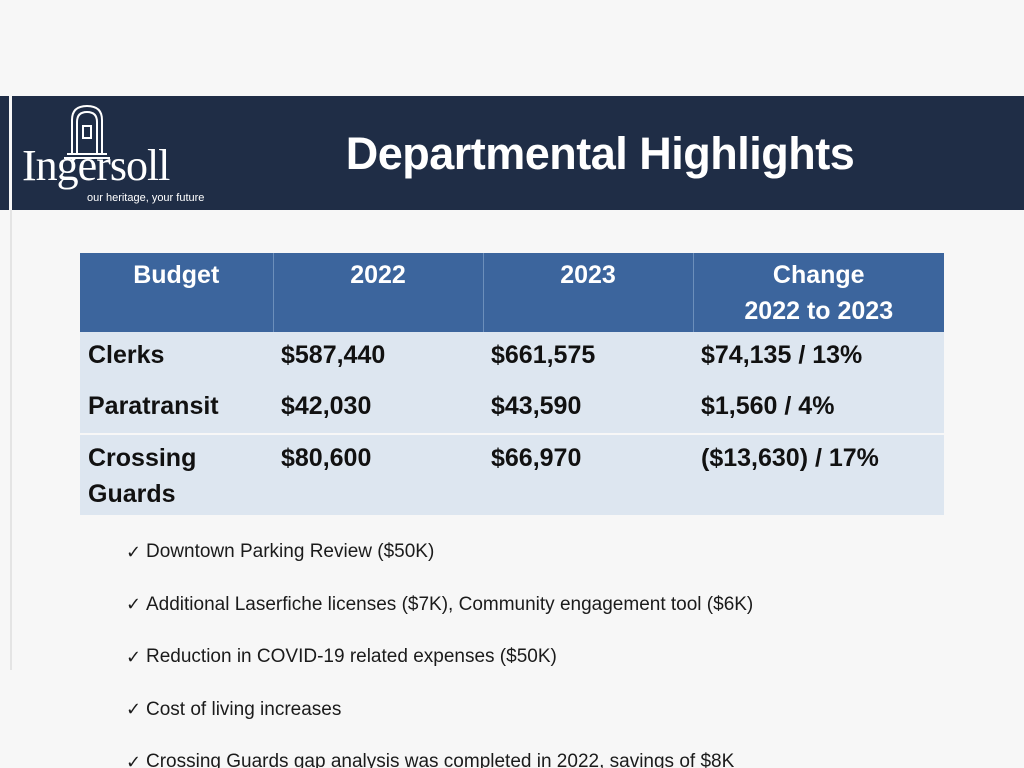 The height and width of the screenshot is (768, 1024). Describe the element at coordinates (96, 165) in the screenshot. I see `logo-wordmark: Ingersoll` at that location.